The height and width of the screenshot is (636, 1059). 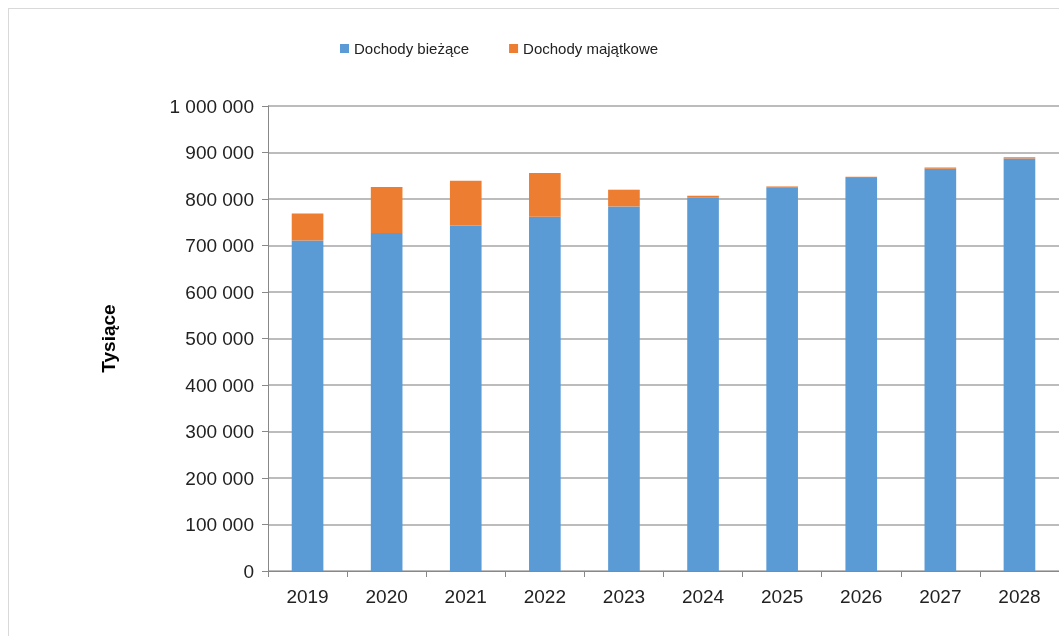 I want to click on y-tick-label: 1 000 000, so click(x=211, y=106).